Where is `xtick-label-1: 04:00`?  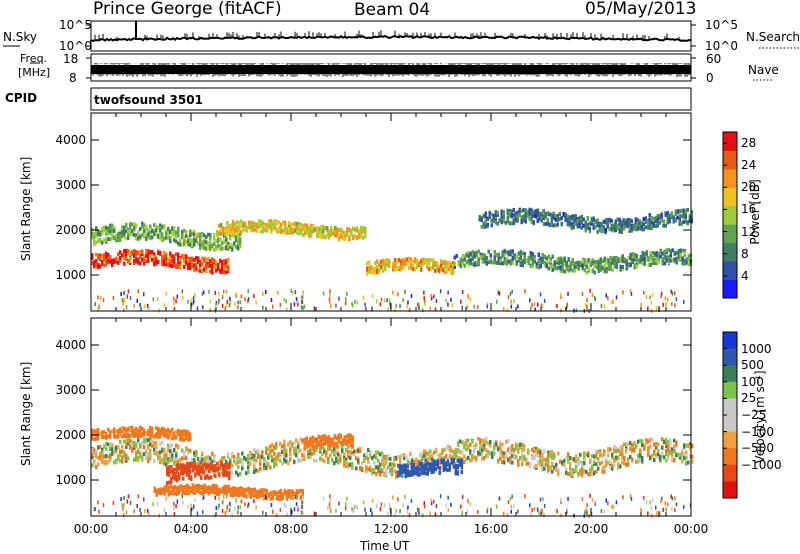
xtick-label-1: 04:00 is located at coordinates (191, 529).